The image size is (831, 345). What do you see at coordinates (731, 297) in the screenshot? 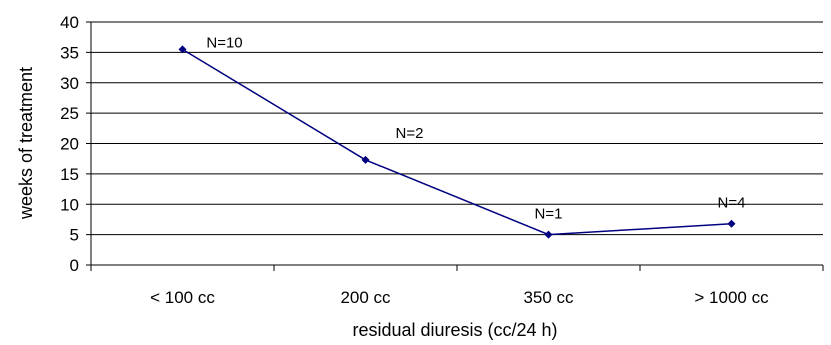
I see `x-tick-label: > 1000 cc` at bounding box center [731, 297].